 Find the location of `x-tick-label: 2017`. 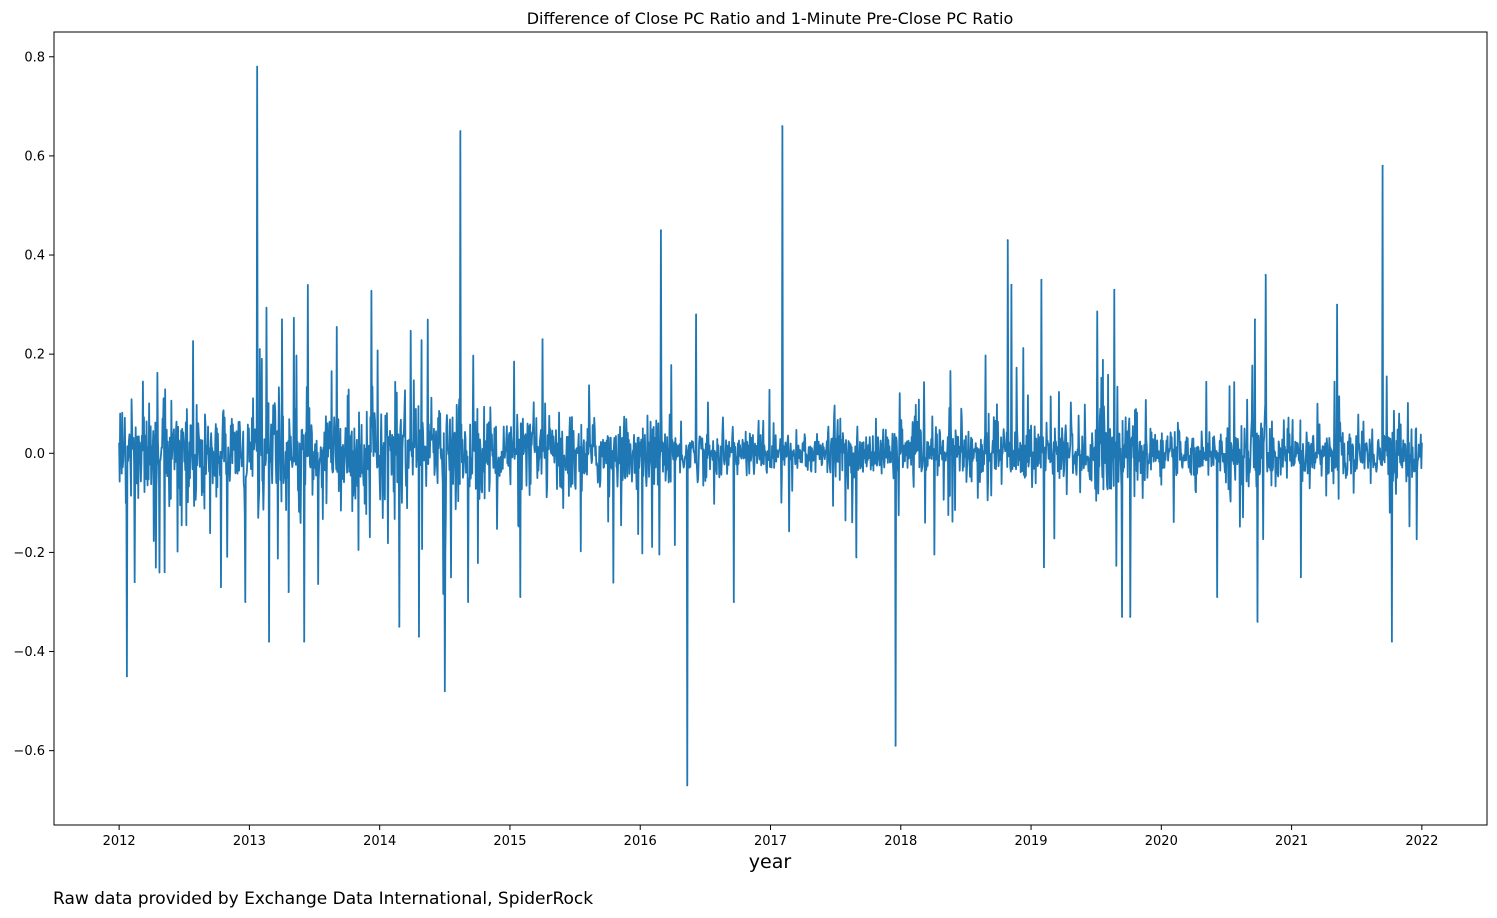

x-tick-label: 2017 is located at coordinates (770, 841).